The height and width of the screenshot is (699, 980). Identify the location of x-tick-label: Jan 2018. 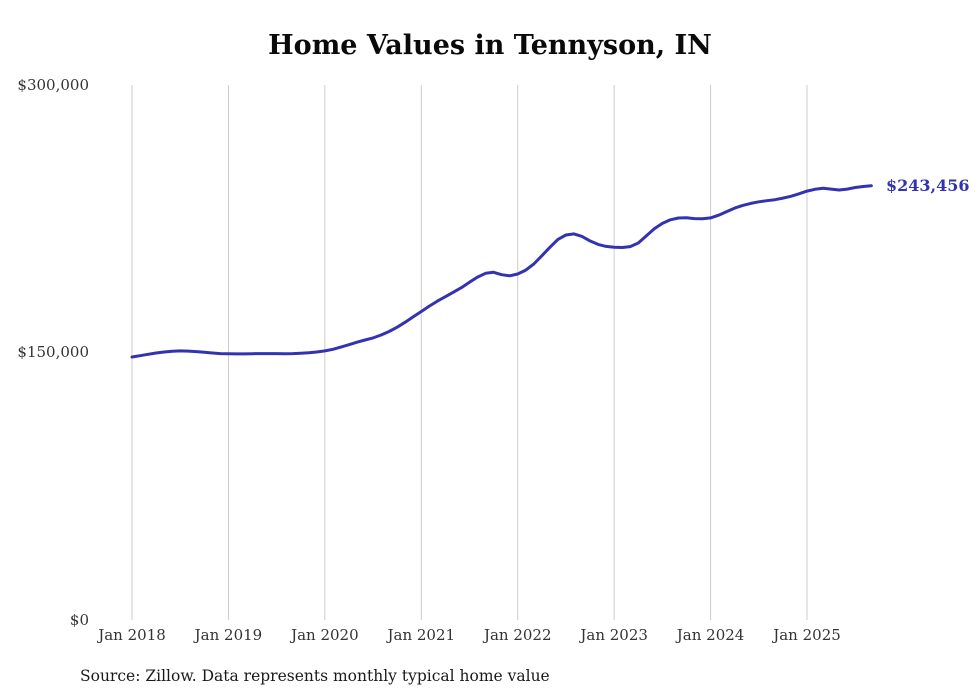
(131, 635).